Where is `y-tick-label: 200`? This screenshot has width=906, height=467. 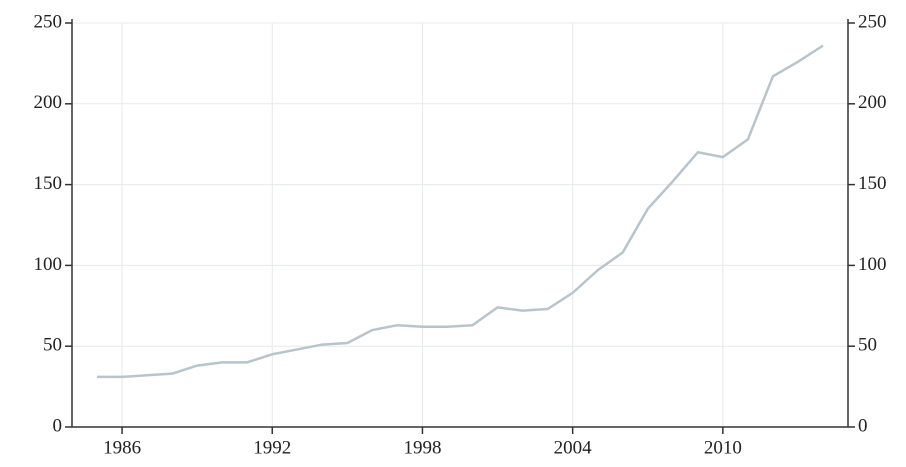
y-tick-label: 200 is located at coordinates (48, 102).